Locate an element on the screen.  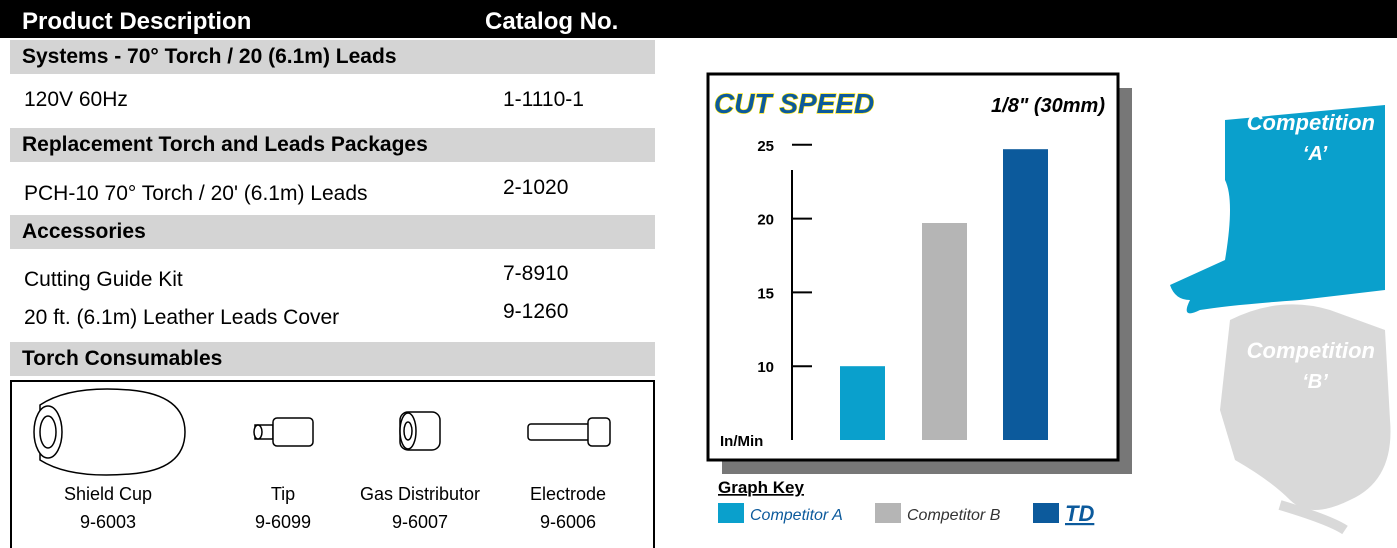
consumable-code: 9-6099 is located at coordinates (283, 522).